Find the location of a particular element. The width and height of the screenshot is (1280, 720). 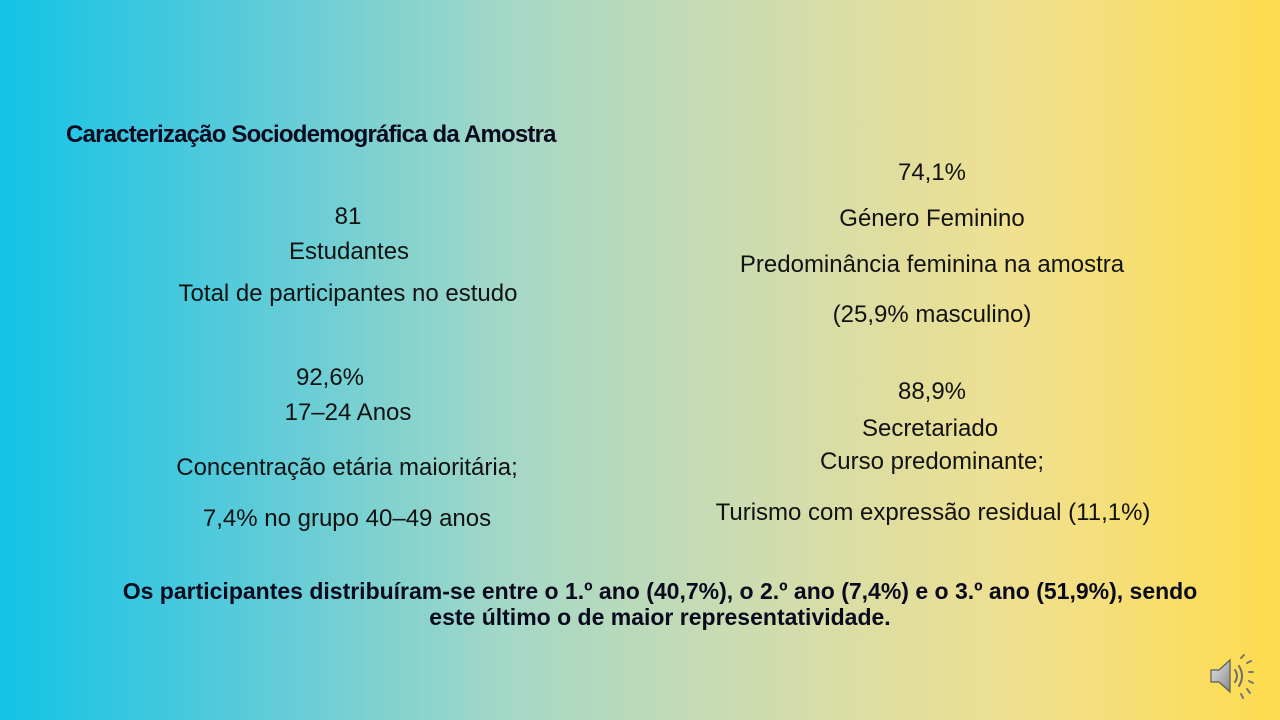

participants-value: 81 is located at coordinates (348, 216).